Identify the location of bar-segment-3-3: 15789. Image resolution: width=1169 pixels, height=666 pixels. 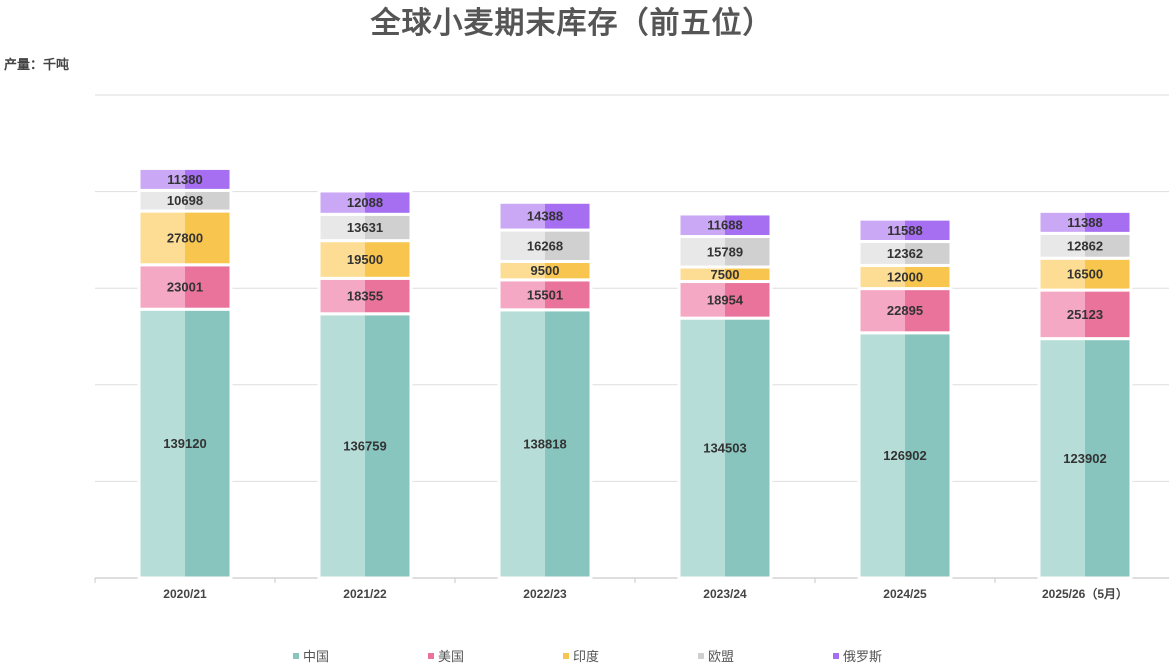
(725, 252).